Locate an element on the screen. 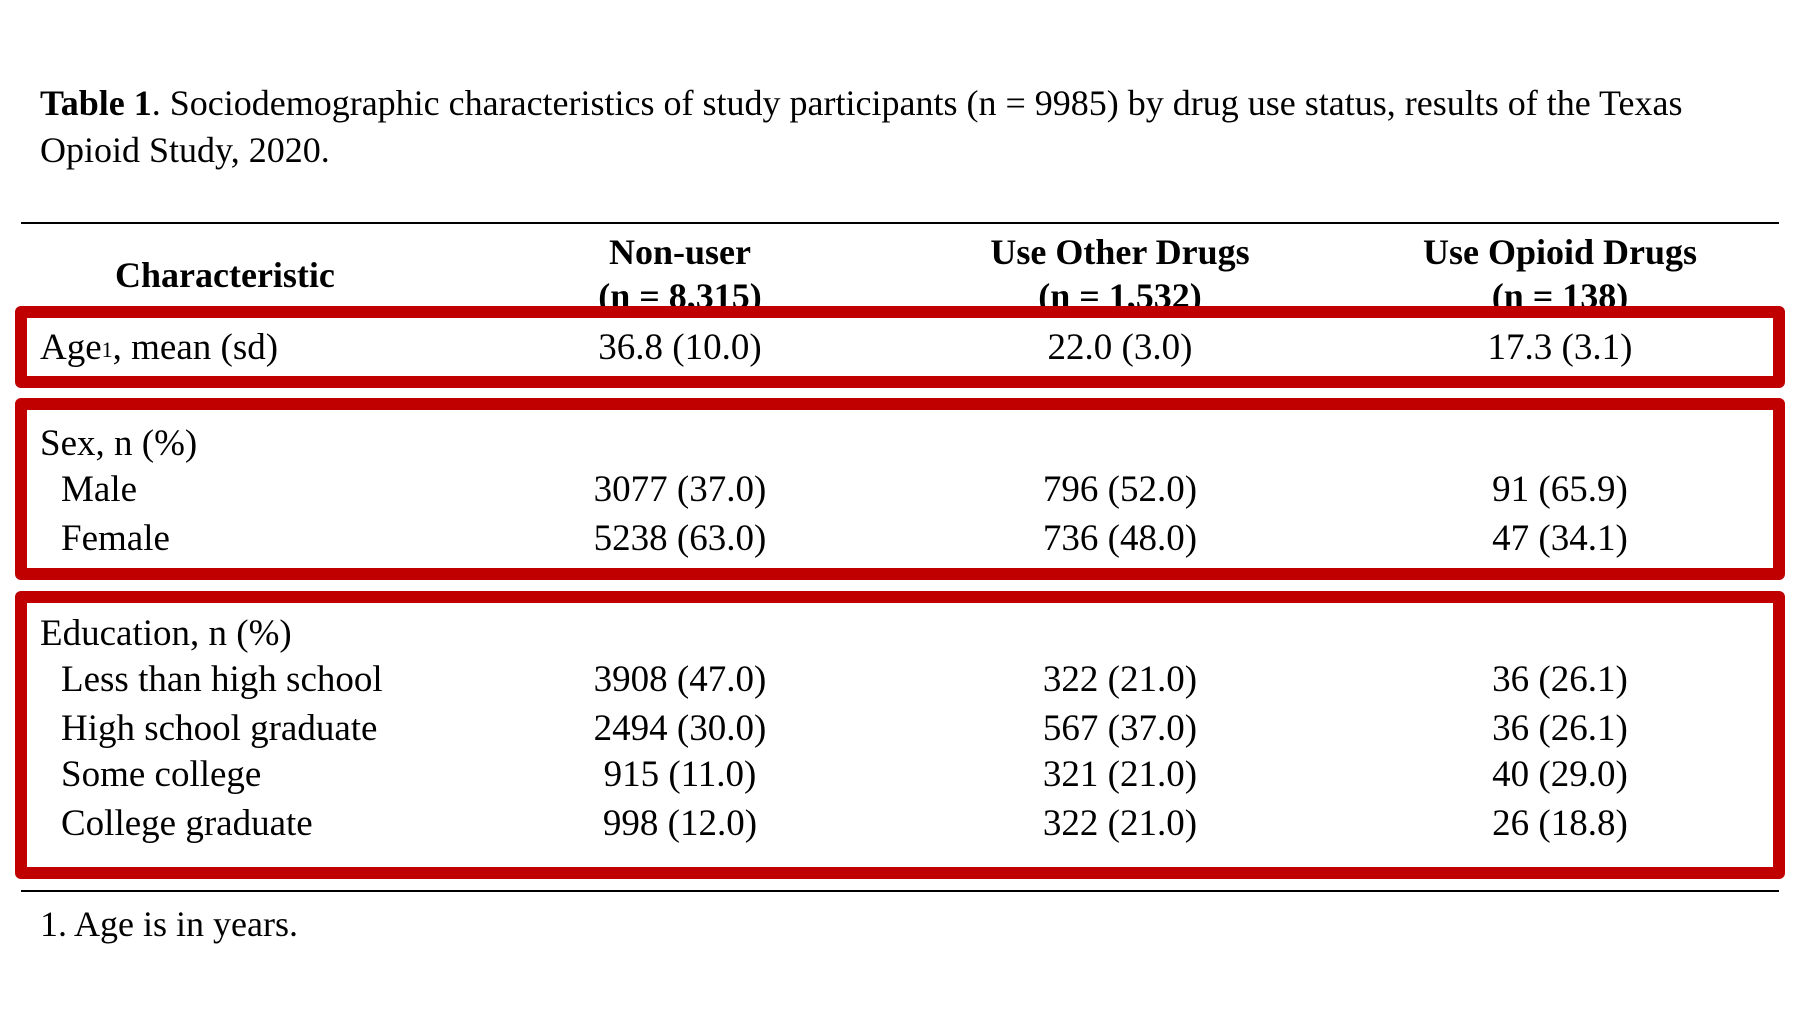 The height and width of the screenshot is (1013, 1800). education-college-grad-opioid-drugs: 26 (18.8) is located at coordinates (1560, 823).